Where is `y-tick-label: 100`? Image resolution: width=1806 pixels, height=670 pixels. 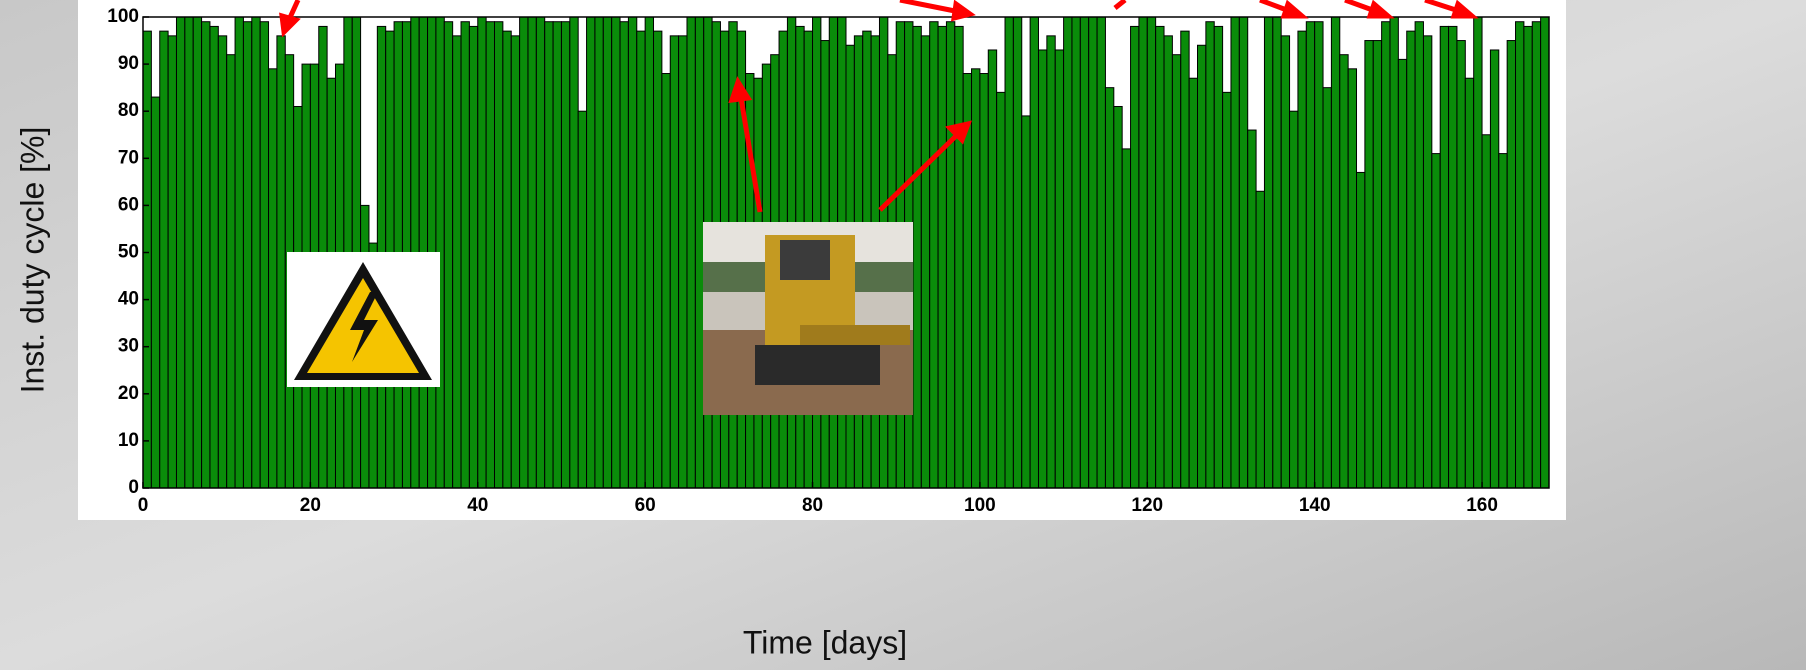 y-tick-label: 100 is located at coordinates (123, 16).